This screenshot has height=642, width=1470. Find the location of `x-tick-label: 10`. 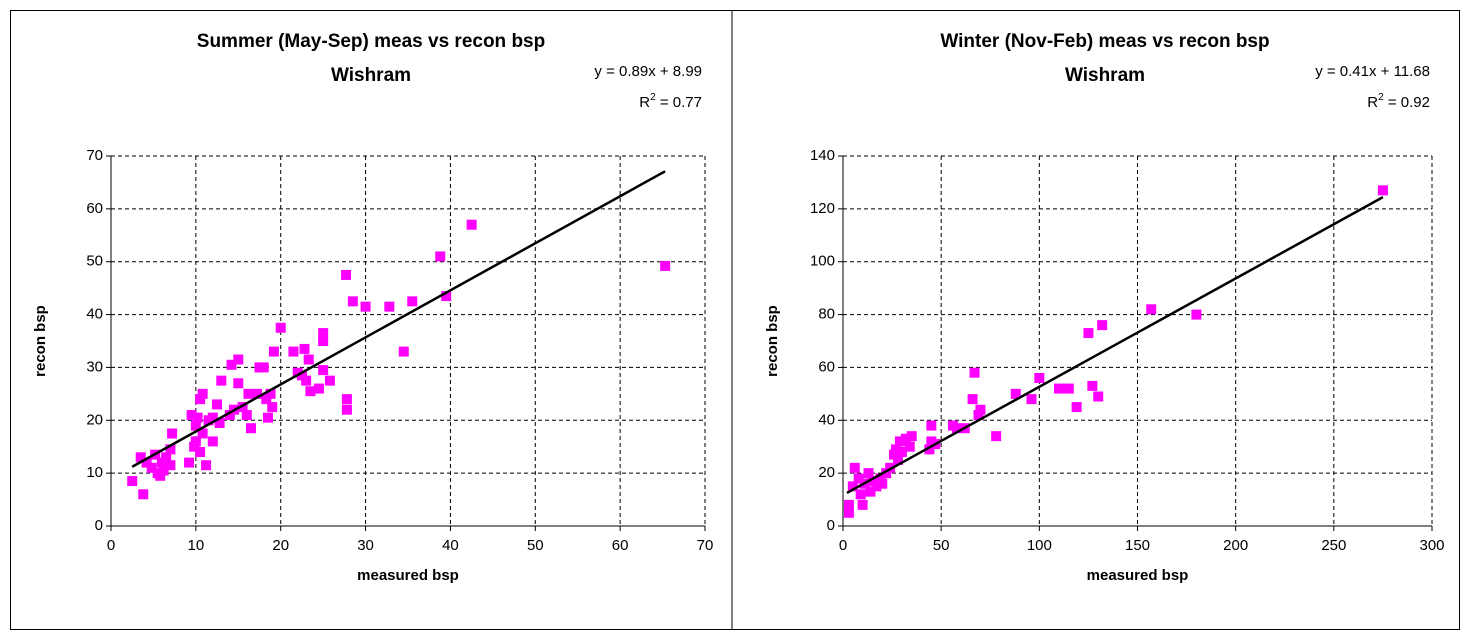

x-tick-label: 10 is located at coordinates (196, 545).